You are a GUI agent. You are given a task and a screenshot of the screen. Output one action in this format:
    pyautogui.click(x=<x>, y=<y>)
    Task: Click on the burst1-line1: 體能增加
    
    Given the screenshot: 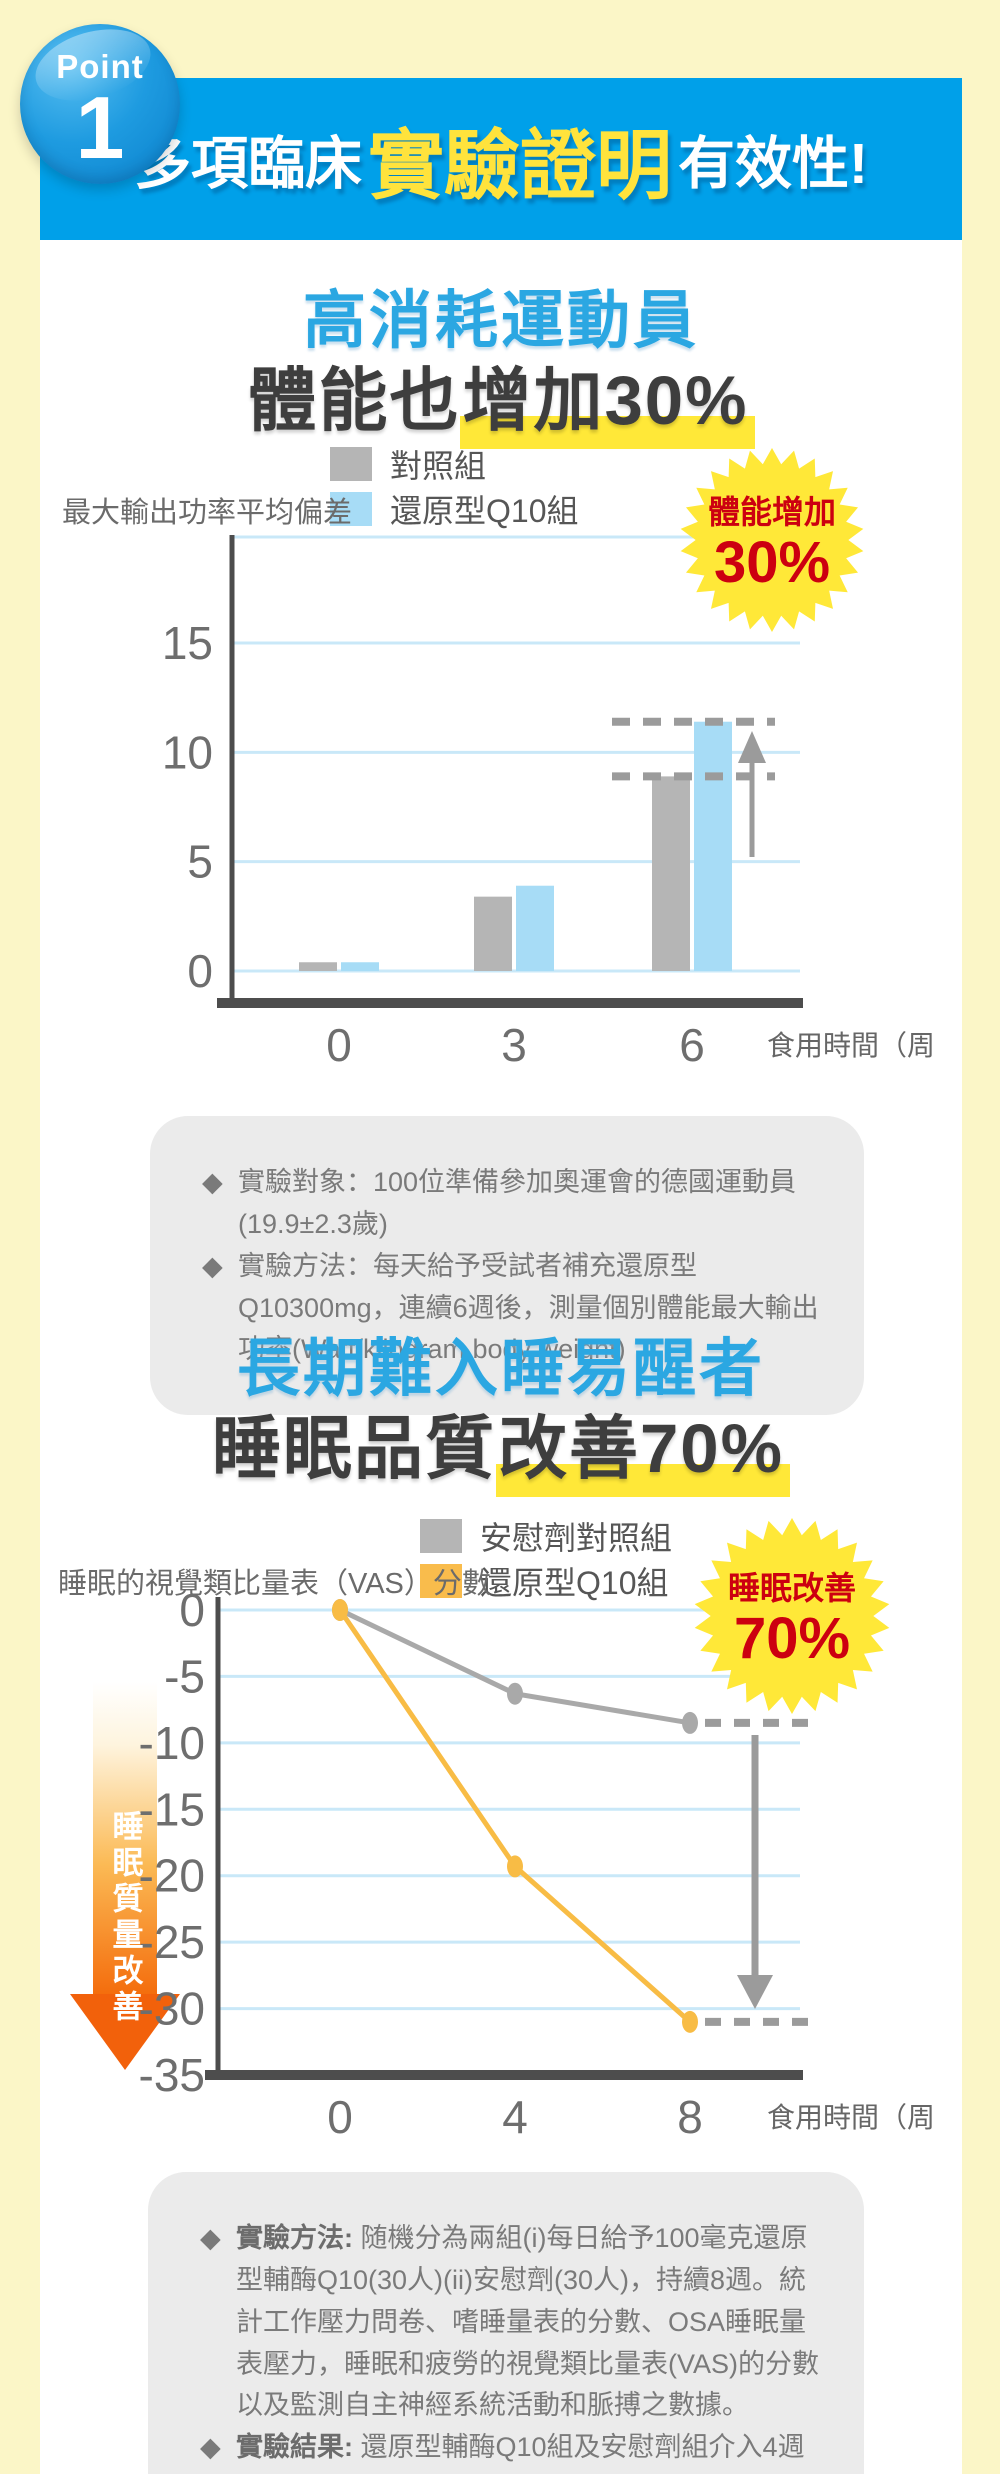 What is the action you would take?
    pyautogui.click(x=771, y=511)
    